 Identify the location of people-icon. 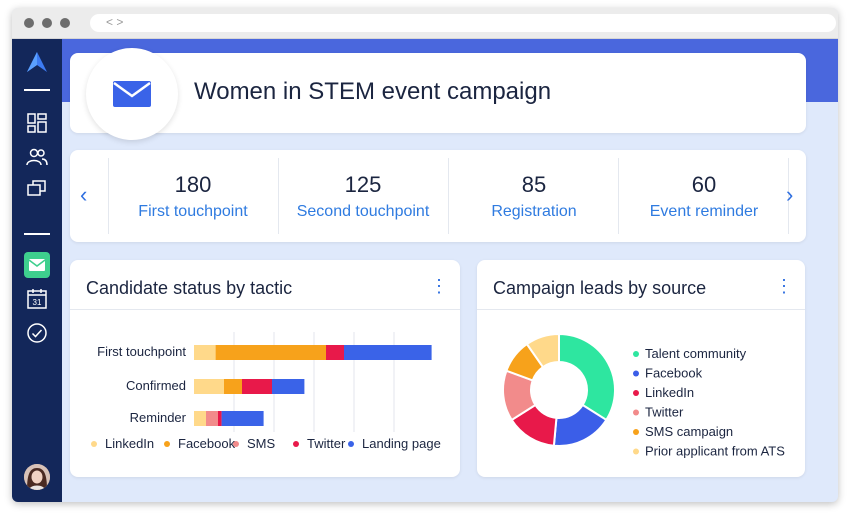
(37, 157).